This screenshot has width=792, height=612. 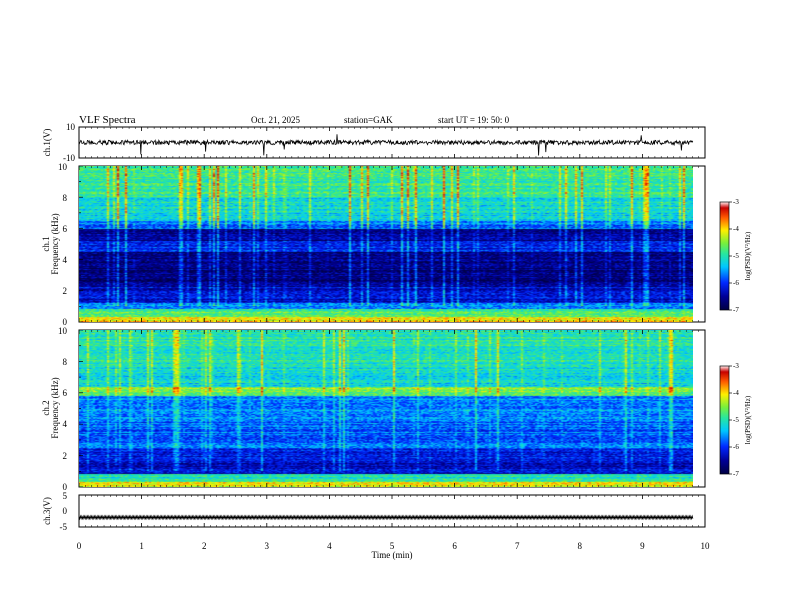 What do you see at coordinates (47, 511) in the screenshot?
I see `ch3-waveform-ylabel: ch.3(V)` at bounding box center [47, 511].